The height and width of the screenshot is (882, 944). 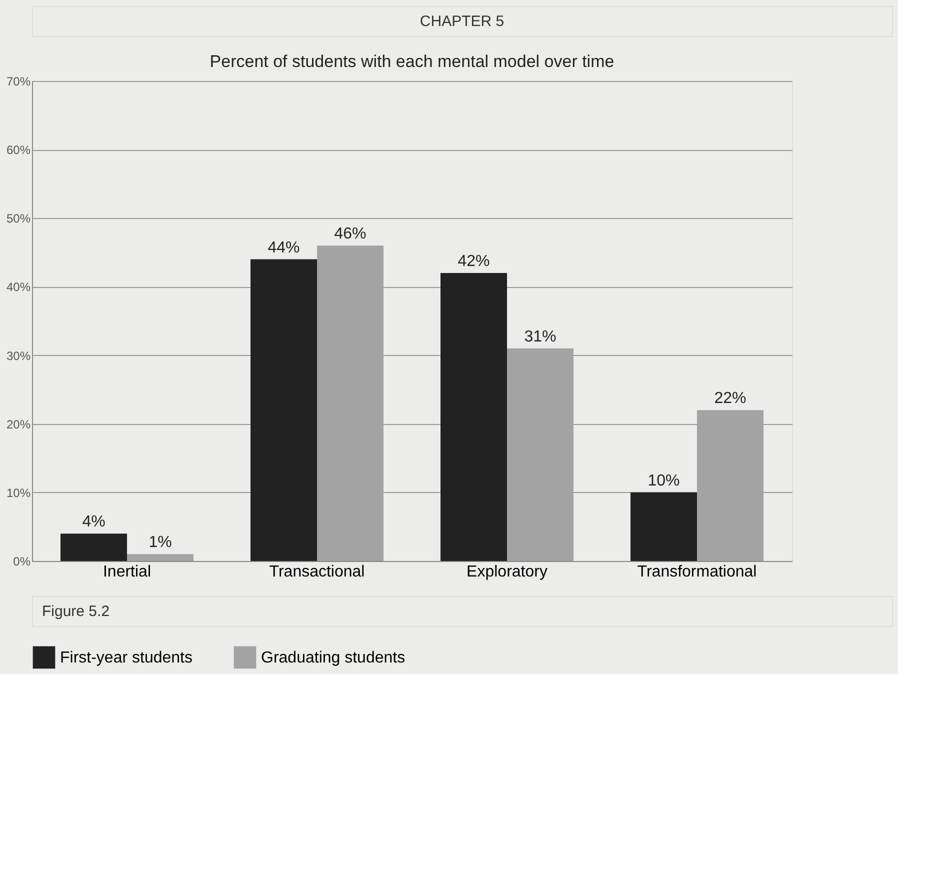 I want to click on y-tick-label: 10%, so click(x=18, y=493).